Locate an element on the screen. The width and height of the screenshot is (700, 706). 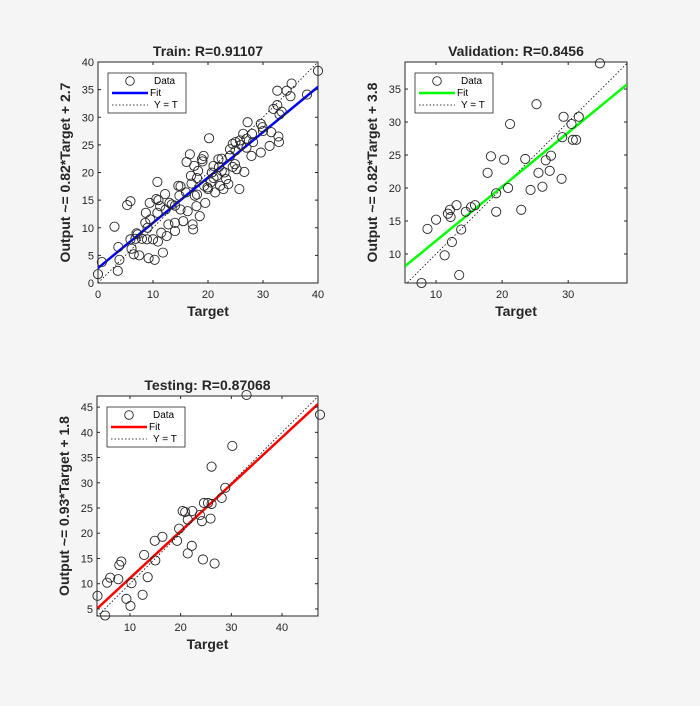
y-axis-label: Output ~= 0.93*Target + 1.8 is located at coordinates (64, 506).